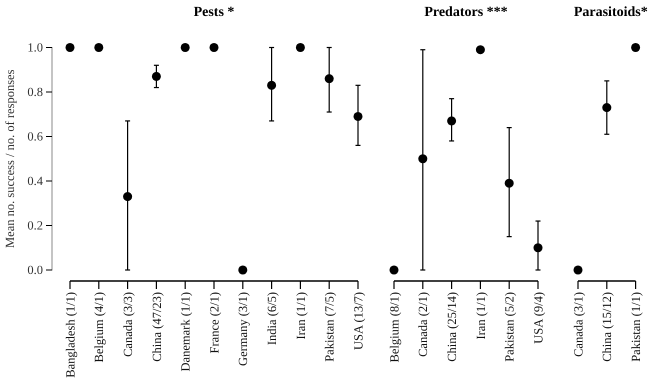 This screenshot has height=390, width=651. What do you see at coordinates (509, 327) in the screenshot?
I see `x-tick-label: Pakistan (5/2)` at bounding box center [509, 327].